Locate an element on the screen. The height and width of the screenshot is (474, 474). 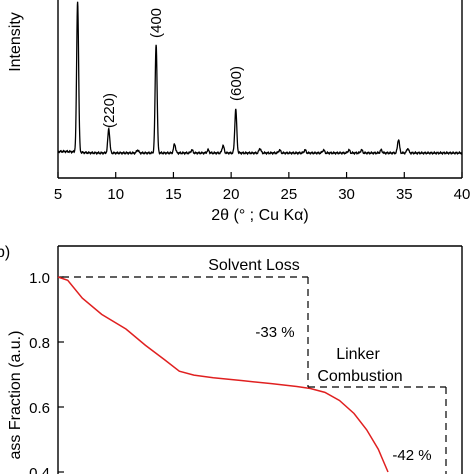
x-tick-label-35: 35 is located at coordinates (404, 194).